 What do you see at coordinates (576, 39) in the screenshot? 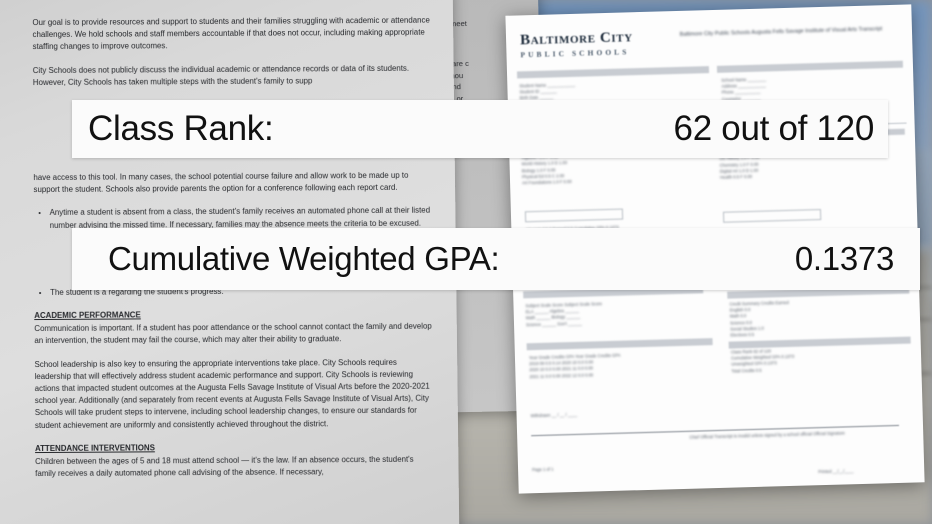
I see `logo-line-primary: Baltimore City` at bounding box center [576, 39].